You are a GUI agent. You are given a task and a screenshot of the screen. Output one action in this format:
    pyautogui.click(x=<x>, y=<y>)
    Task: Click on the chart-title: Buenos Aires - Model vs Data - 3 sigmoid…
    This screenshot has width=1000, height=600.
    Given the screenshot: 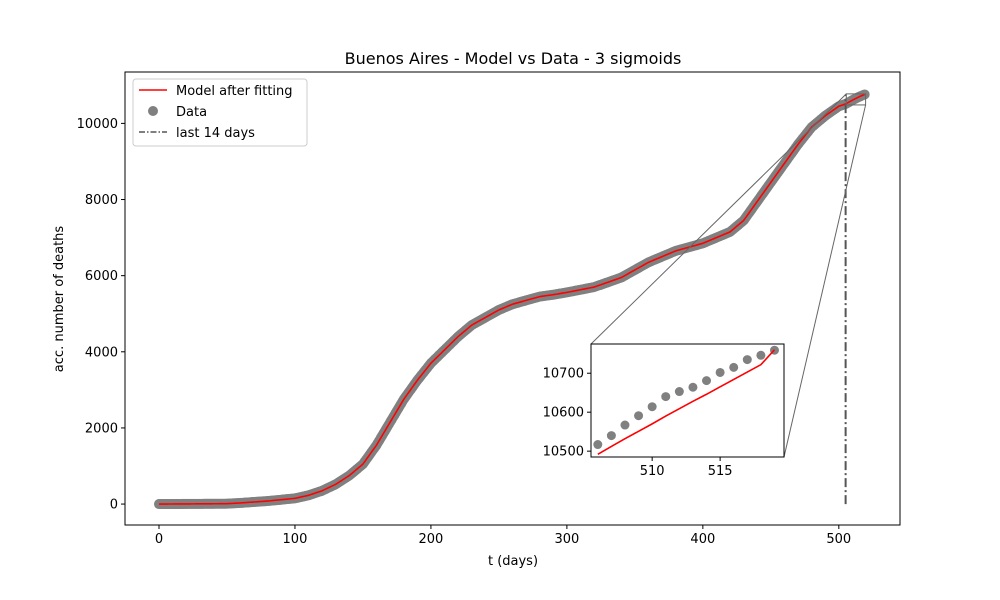 What is the action you would take?
    pyautogui.click(x=513, y=58)
    